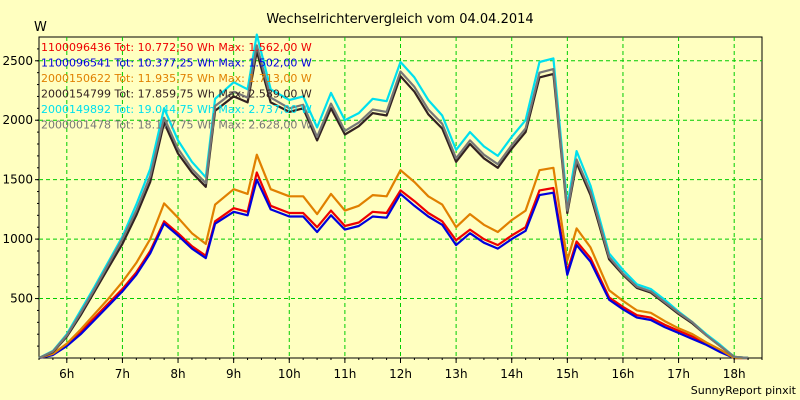  What do you see at coordinates (678, 374) in the screenshot?
I see `x-tick-label: 17h` at bounding box center [678, 374].